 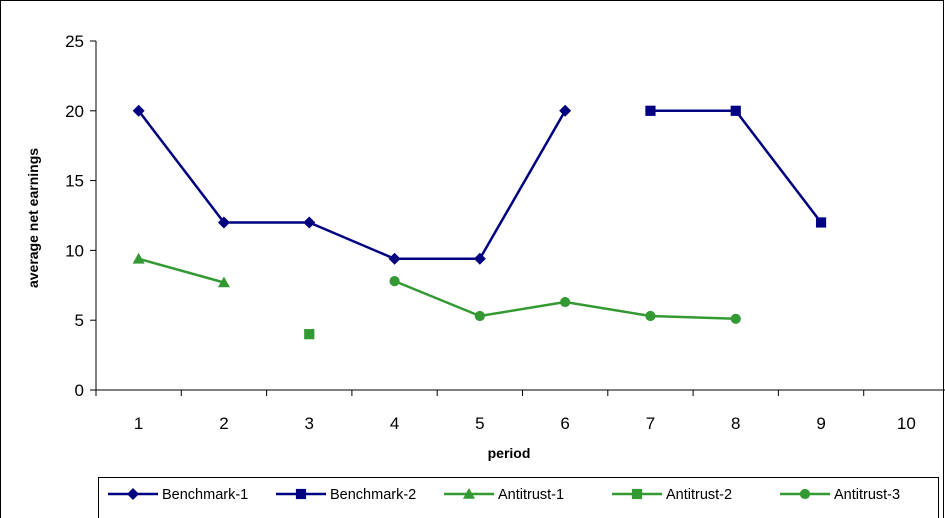 What do you see at coordinates (906, 423) in the screenshot?
I see `x-tick-label: 10` at bounding box center [906, 423].